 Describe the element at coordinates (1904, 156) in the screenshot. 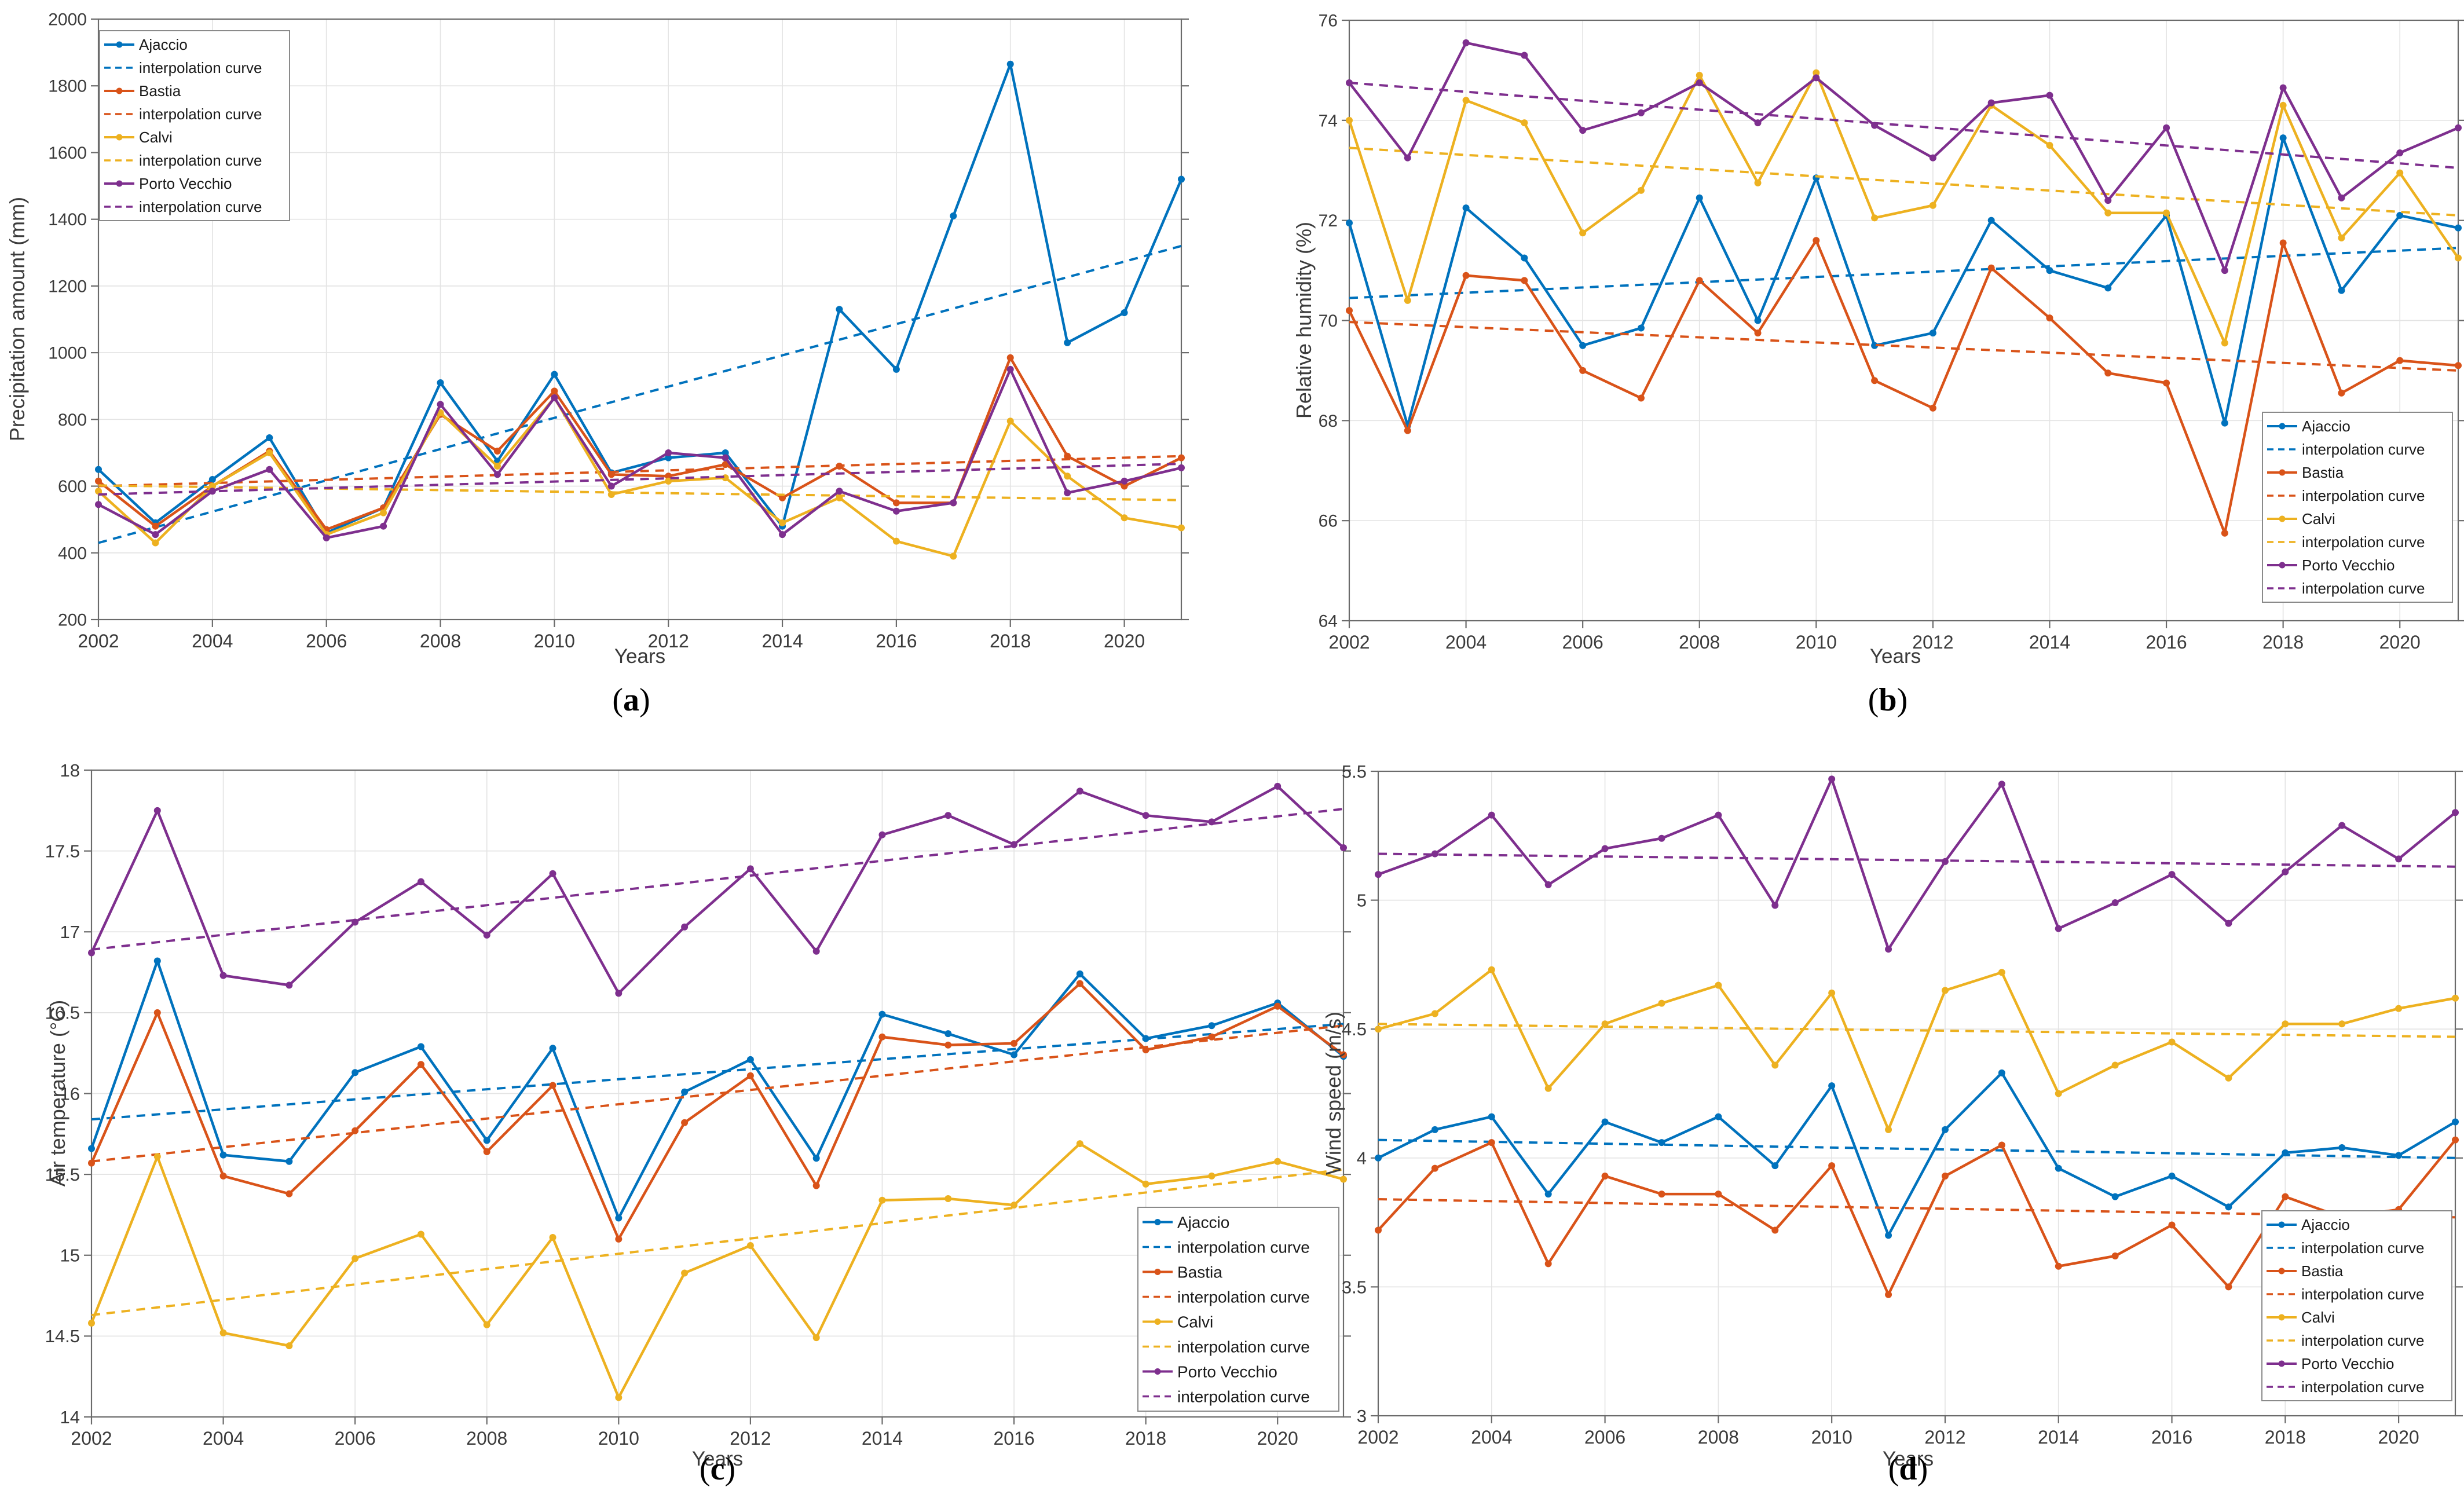

I see `series-markers-porto_vecchio` at that location.